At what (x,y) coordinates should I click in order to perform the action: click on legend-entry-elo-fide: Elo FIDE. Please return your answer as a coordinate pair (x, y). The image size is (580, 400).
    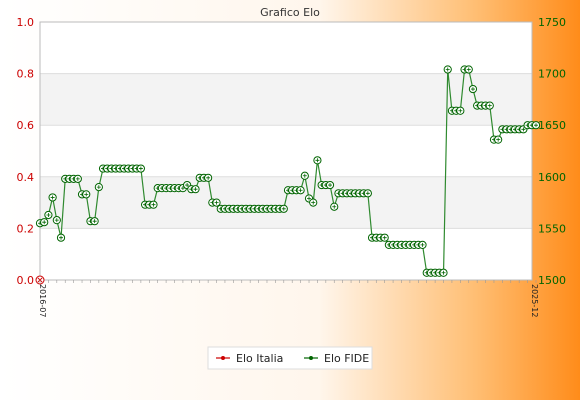
    Looking at the image, I should click on (336, 358).